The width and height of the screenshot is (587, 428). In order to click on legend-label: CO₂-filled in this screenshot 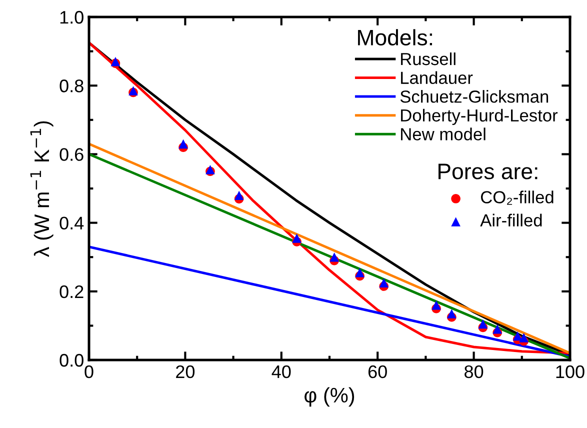, I will do `click(517, 197)`.